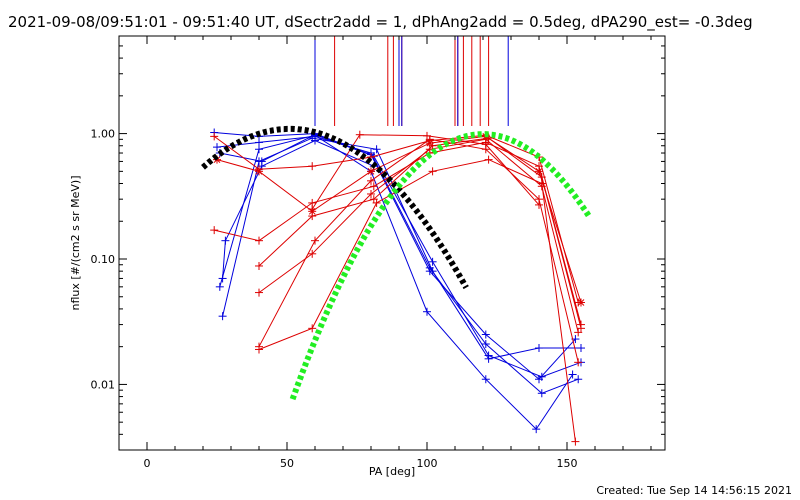 This screenshot has height=500, width=800. Describe the element at coordinates (567, 463) in the screenshot. I see `x-tick-label: 150` at that location.